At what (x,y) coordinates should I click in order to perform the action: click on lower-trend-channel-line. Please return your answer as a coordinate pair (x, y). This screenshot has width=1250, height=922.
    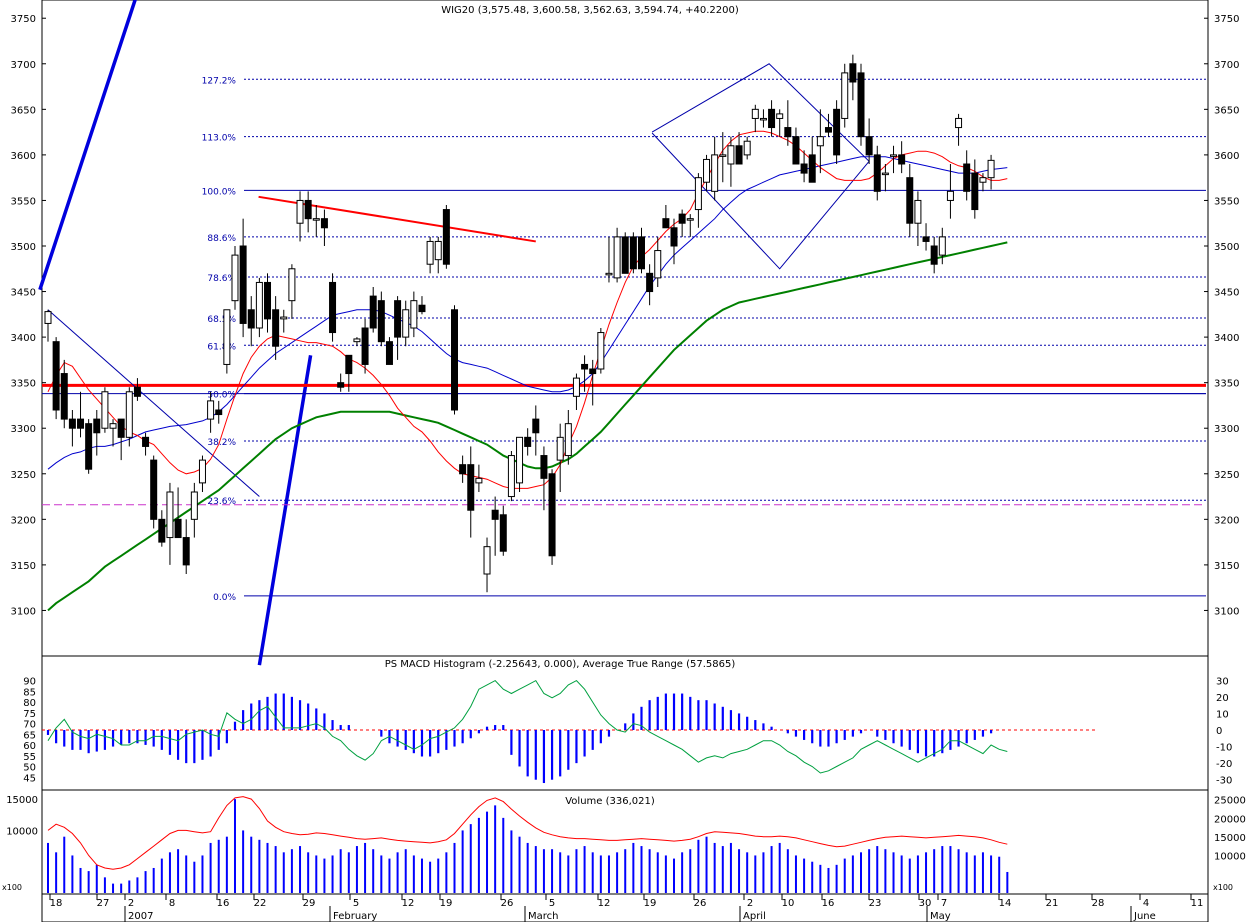
    Looking at the image, I should click on (285, 510).